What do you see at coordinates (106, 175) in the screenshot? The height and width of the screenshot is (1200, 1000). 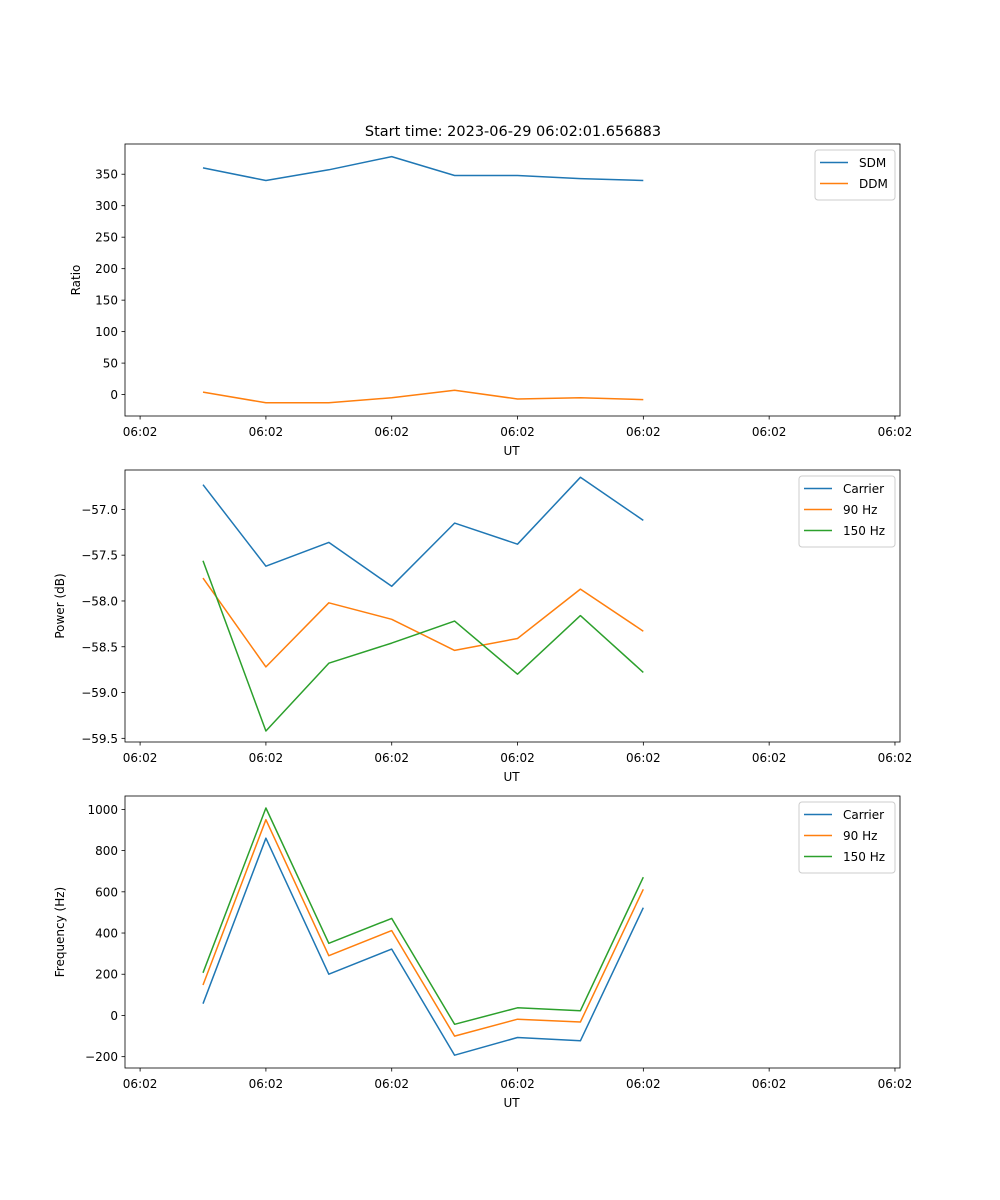 I see `y-tick-label: 350` at bounding box center [106, 175].